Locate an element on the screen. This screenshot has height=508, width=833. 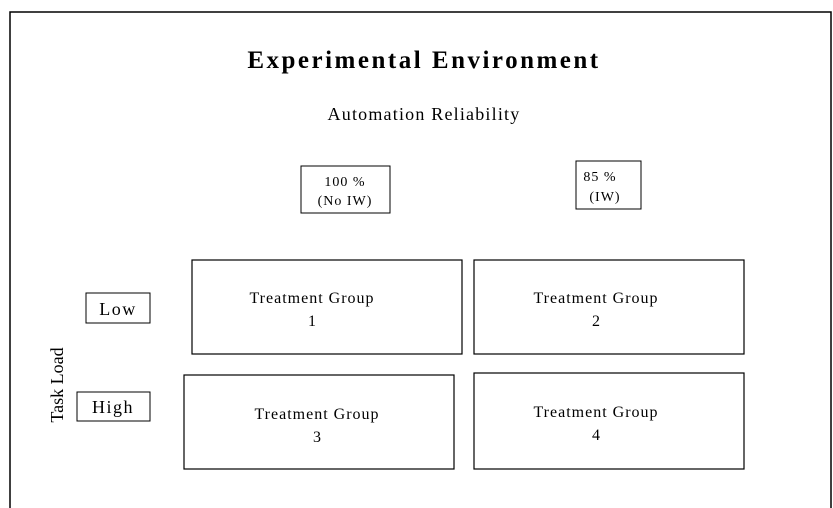
row-label: High is located at coordinates (113, 407).